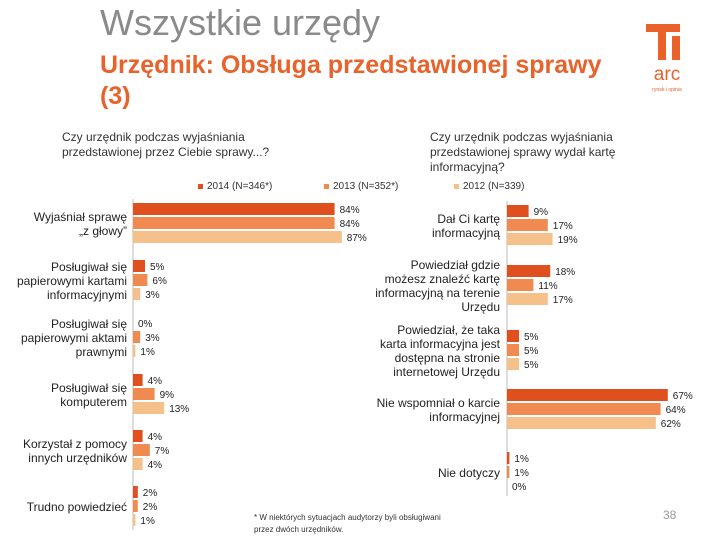 The height and width of the screenshot is (540, 720). Describe the element at coordinates (159, 281) in the screenshot. I see `left-chart-value-label-2013-1: 6%` at that location.